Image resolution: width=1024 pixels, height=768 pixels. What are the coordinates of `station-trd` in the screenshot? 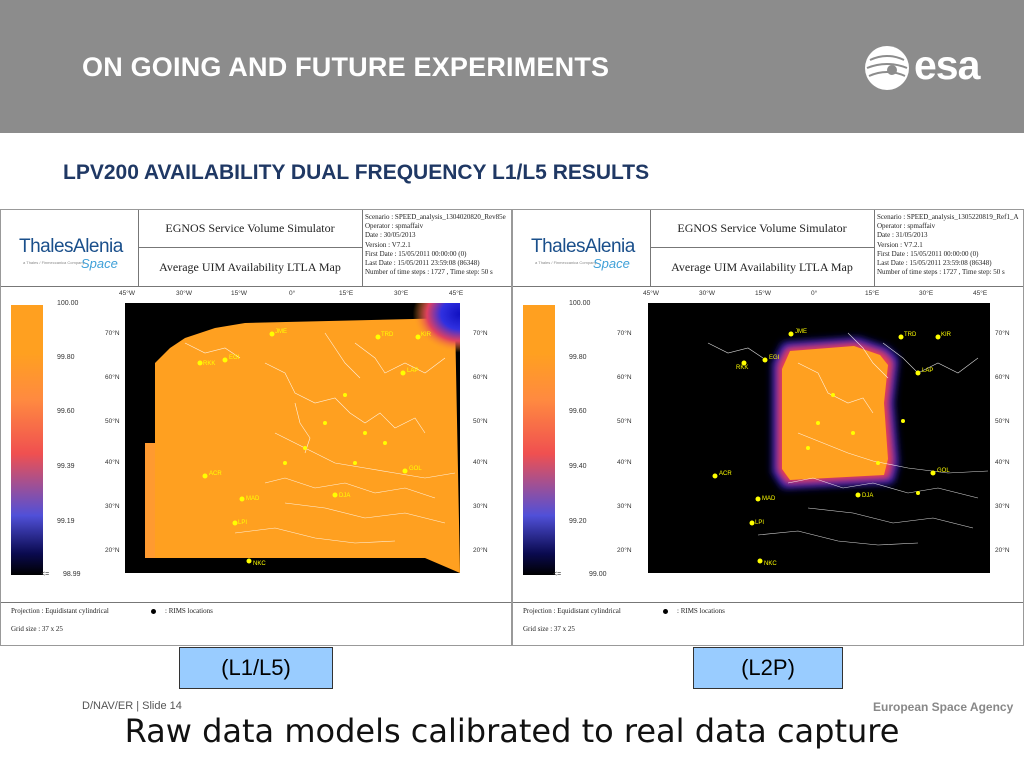 It's located at (378, 337).